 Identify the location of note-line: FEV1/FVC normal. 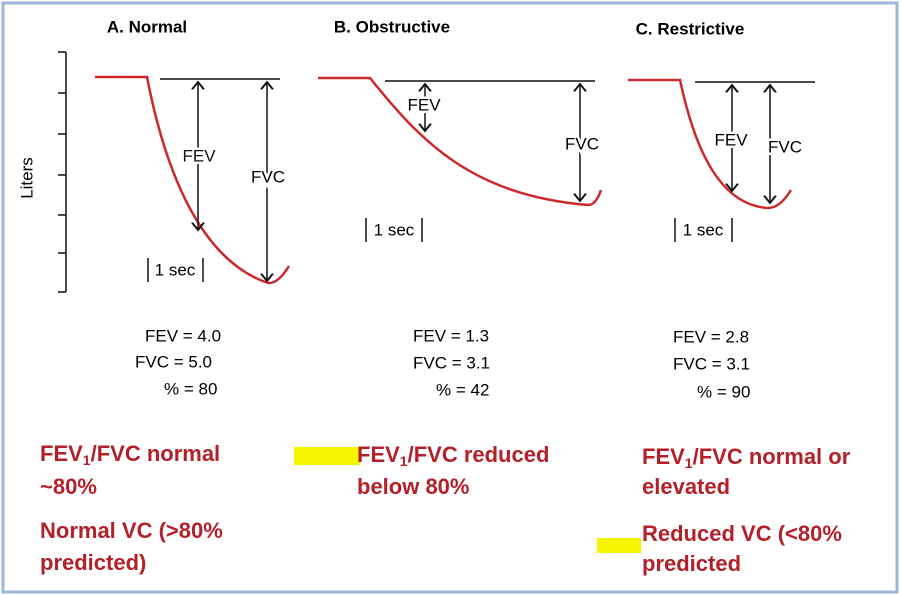
(130, 454).